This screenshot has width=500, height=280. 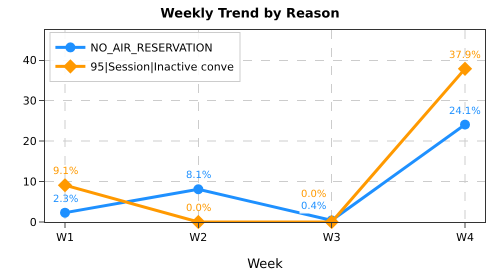 What do you see at coordinates (199, 175) in the screenshot?
I see `data-label: 8.1%` at bounding box center [199, 175].